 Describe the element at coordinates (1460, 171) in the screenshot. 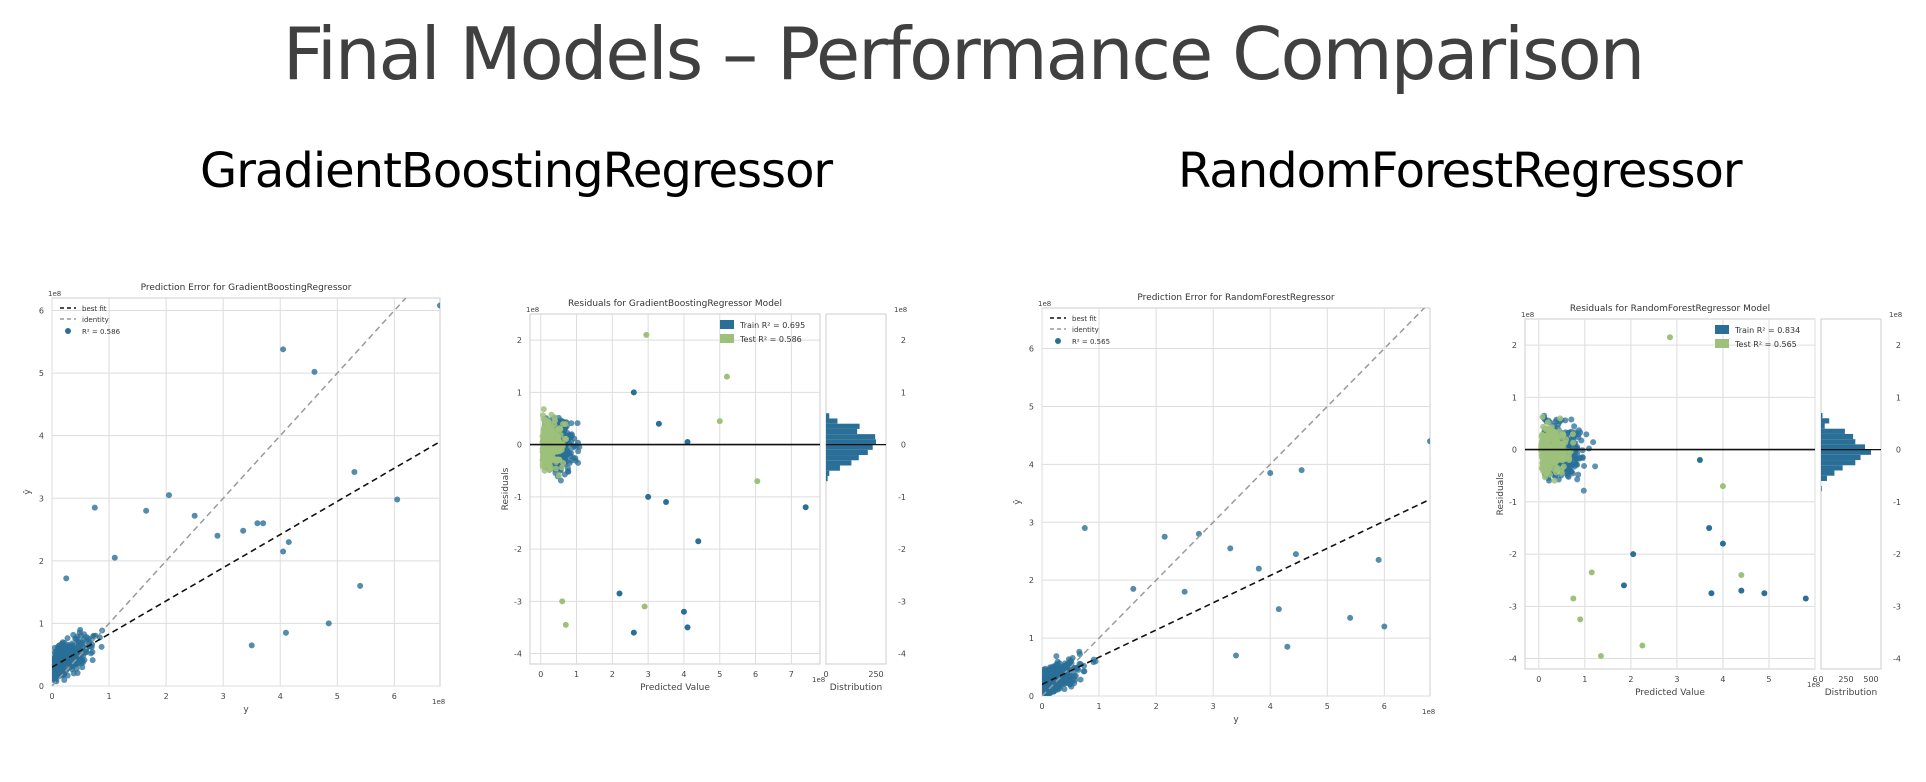

I see `section-title-random-forest: RandomForestRegressor` at that location.